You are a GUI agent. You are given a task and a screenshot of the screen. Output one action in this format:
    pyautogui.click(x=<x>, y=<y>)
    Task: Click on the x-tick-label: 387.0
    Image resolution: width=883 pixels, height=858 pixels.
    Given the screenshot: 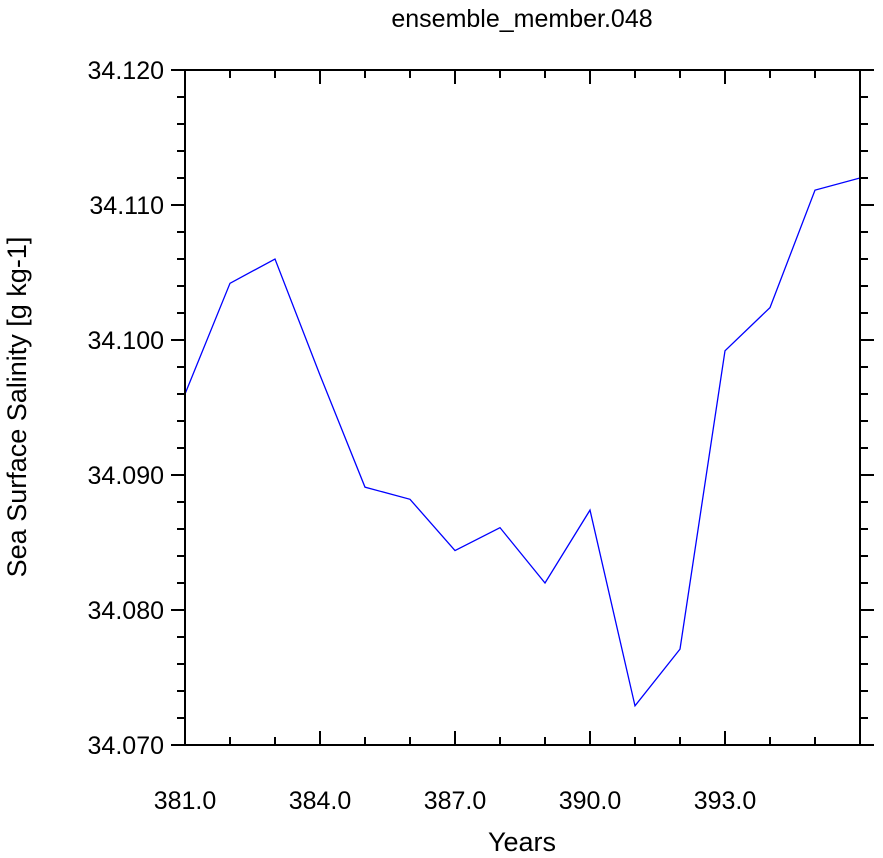 What is the action you would take?
    pyautogui.click(x=455, y=801)
    